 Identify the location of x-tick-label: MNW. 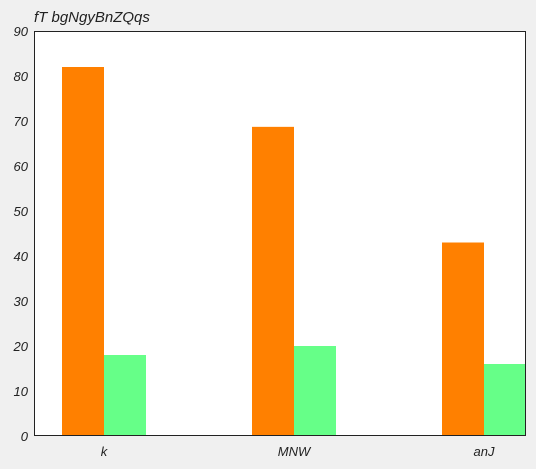
(295, 451).